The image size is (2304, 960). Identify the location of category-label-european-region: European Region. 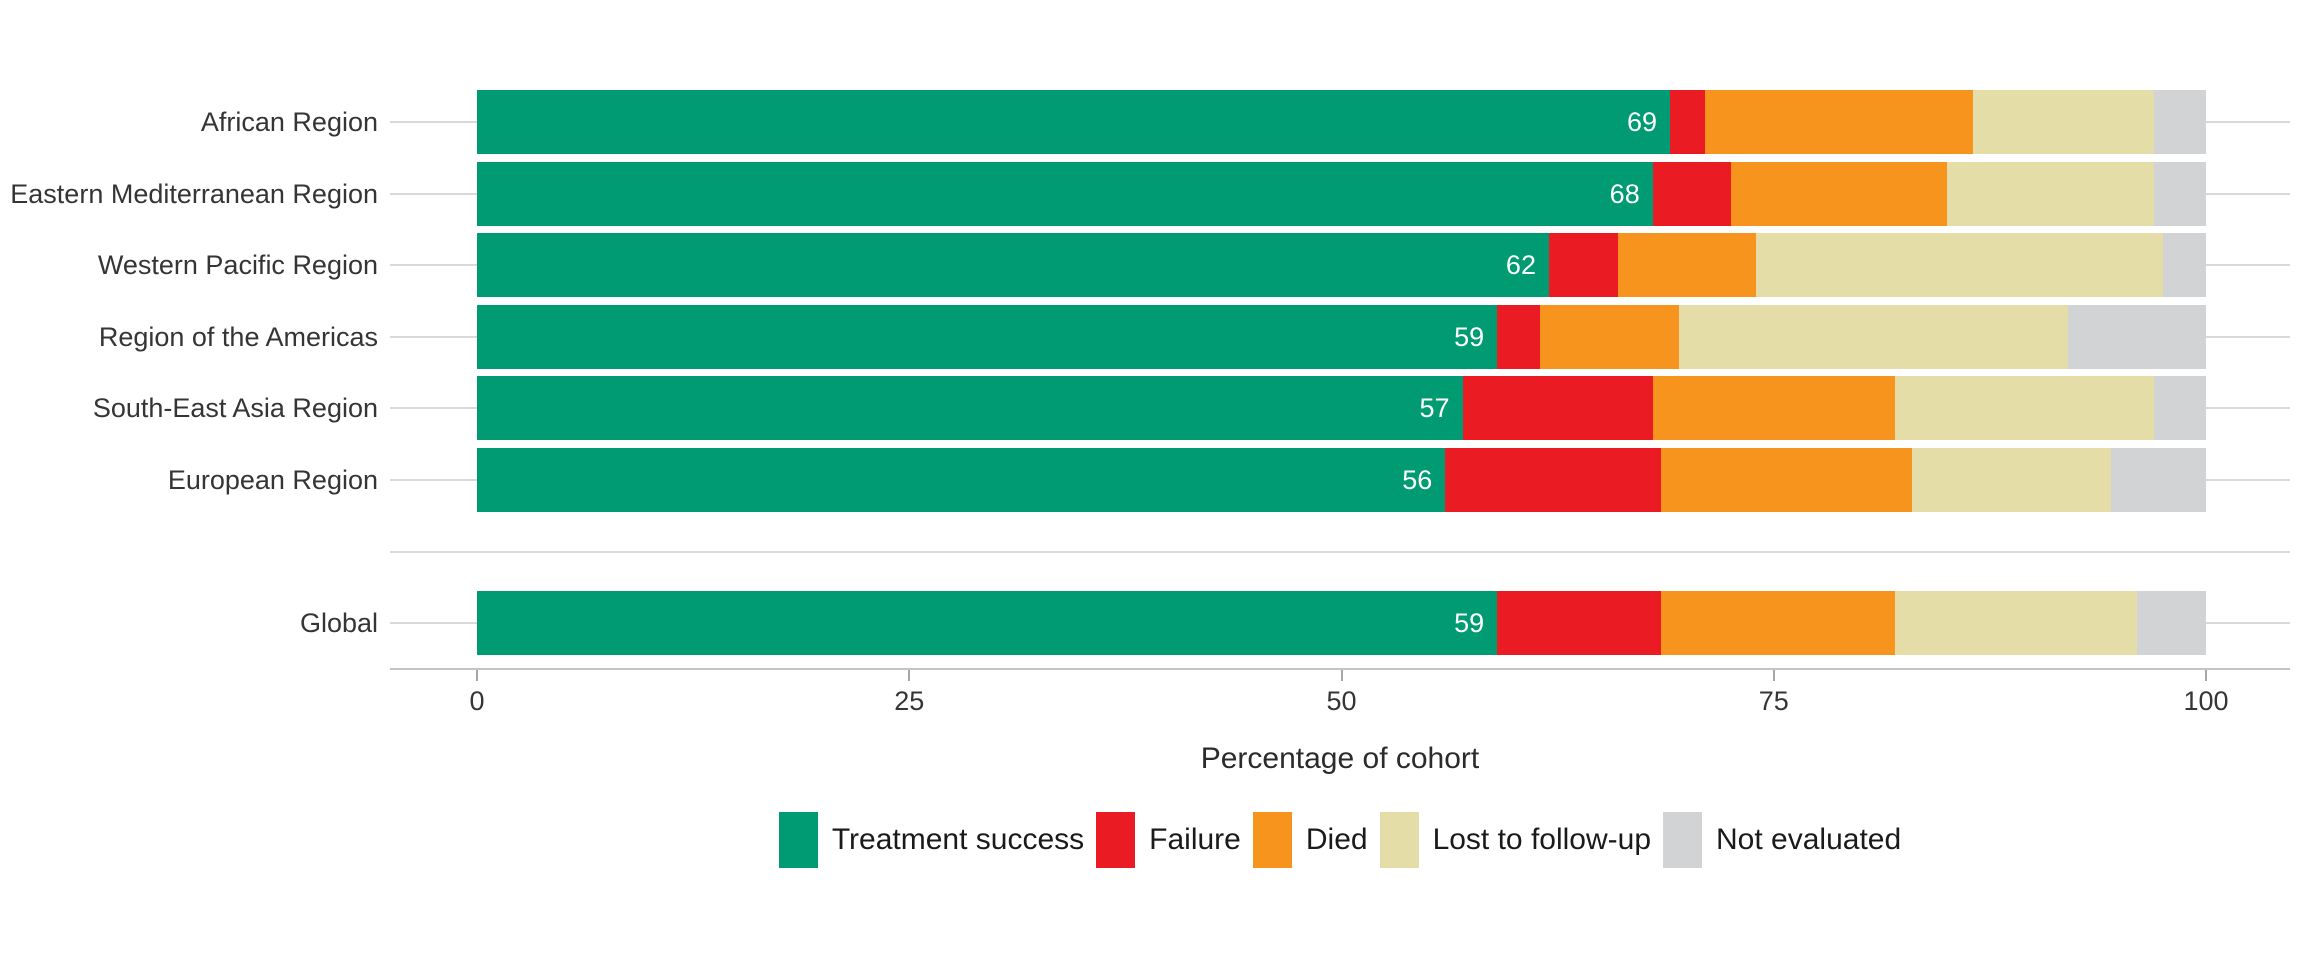
(272, 480).